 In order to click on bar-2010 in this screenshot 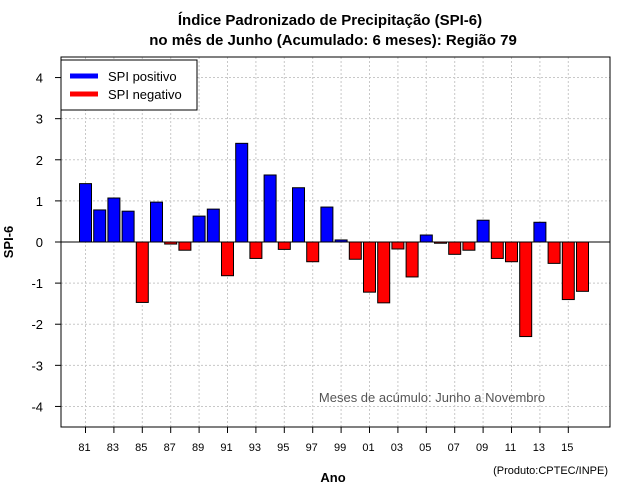, I will do `click(497, 250)`.